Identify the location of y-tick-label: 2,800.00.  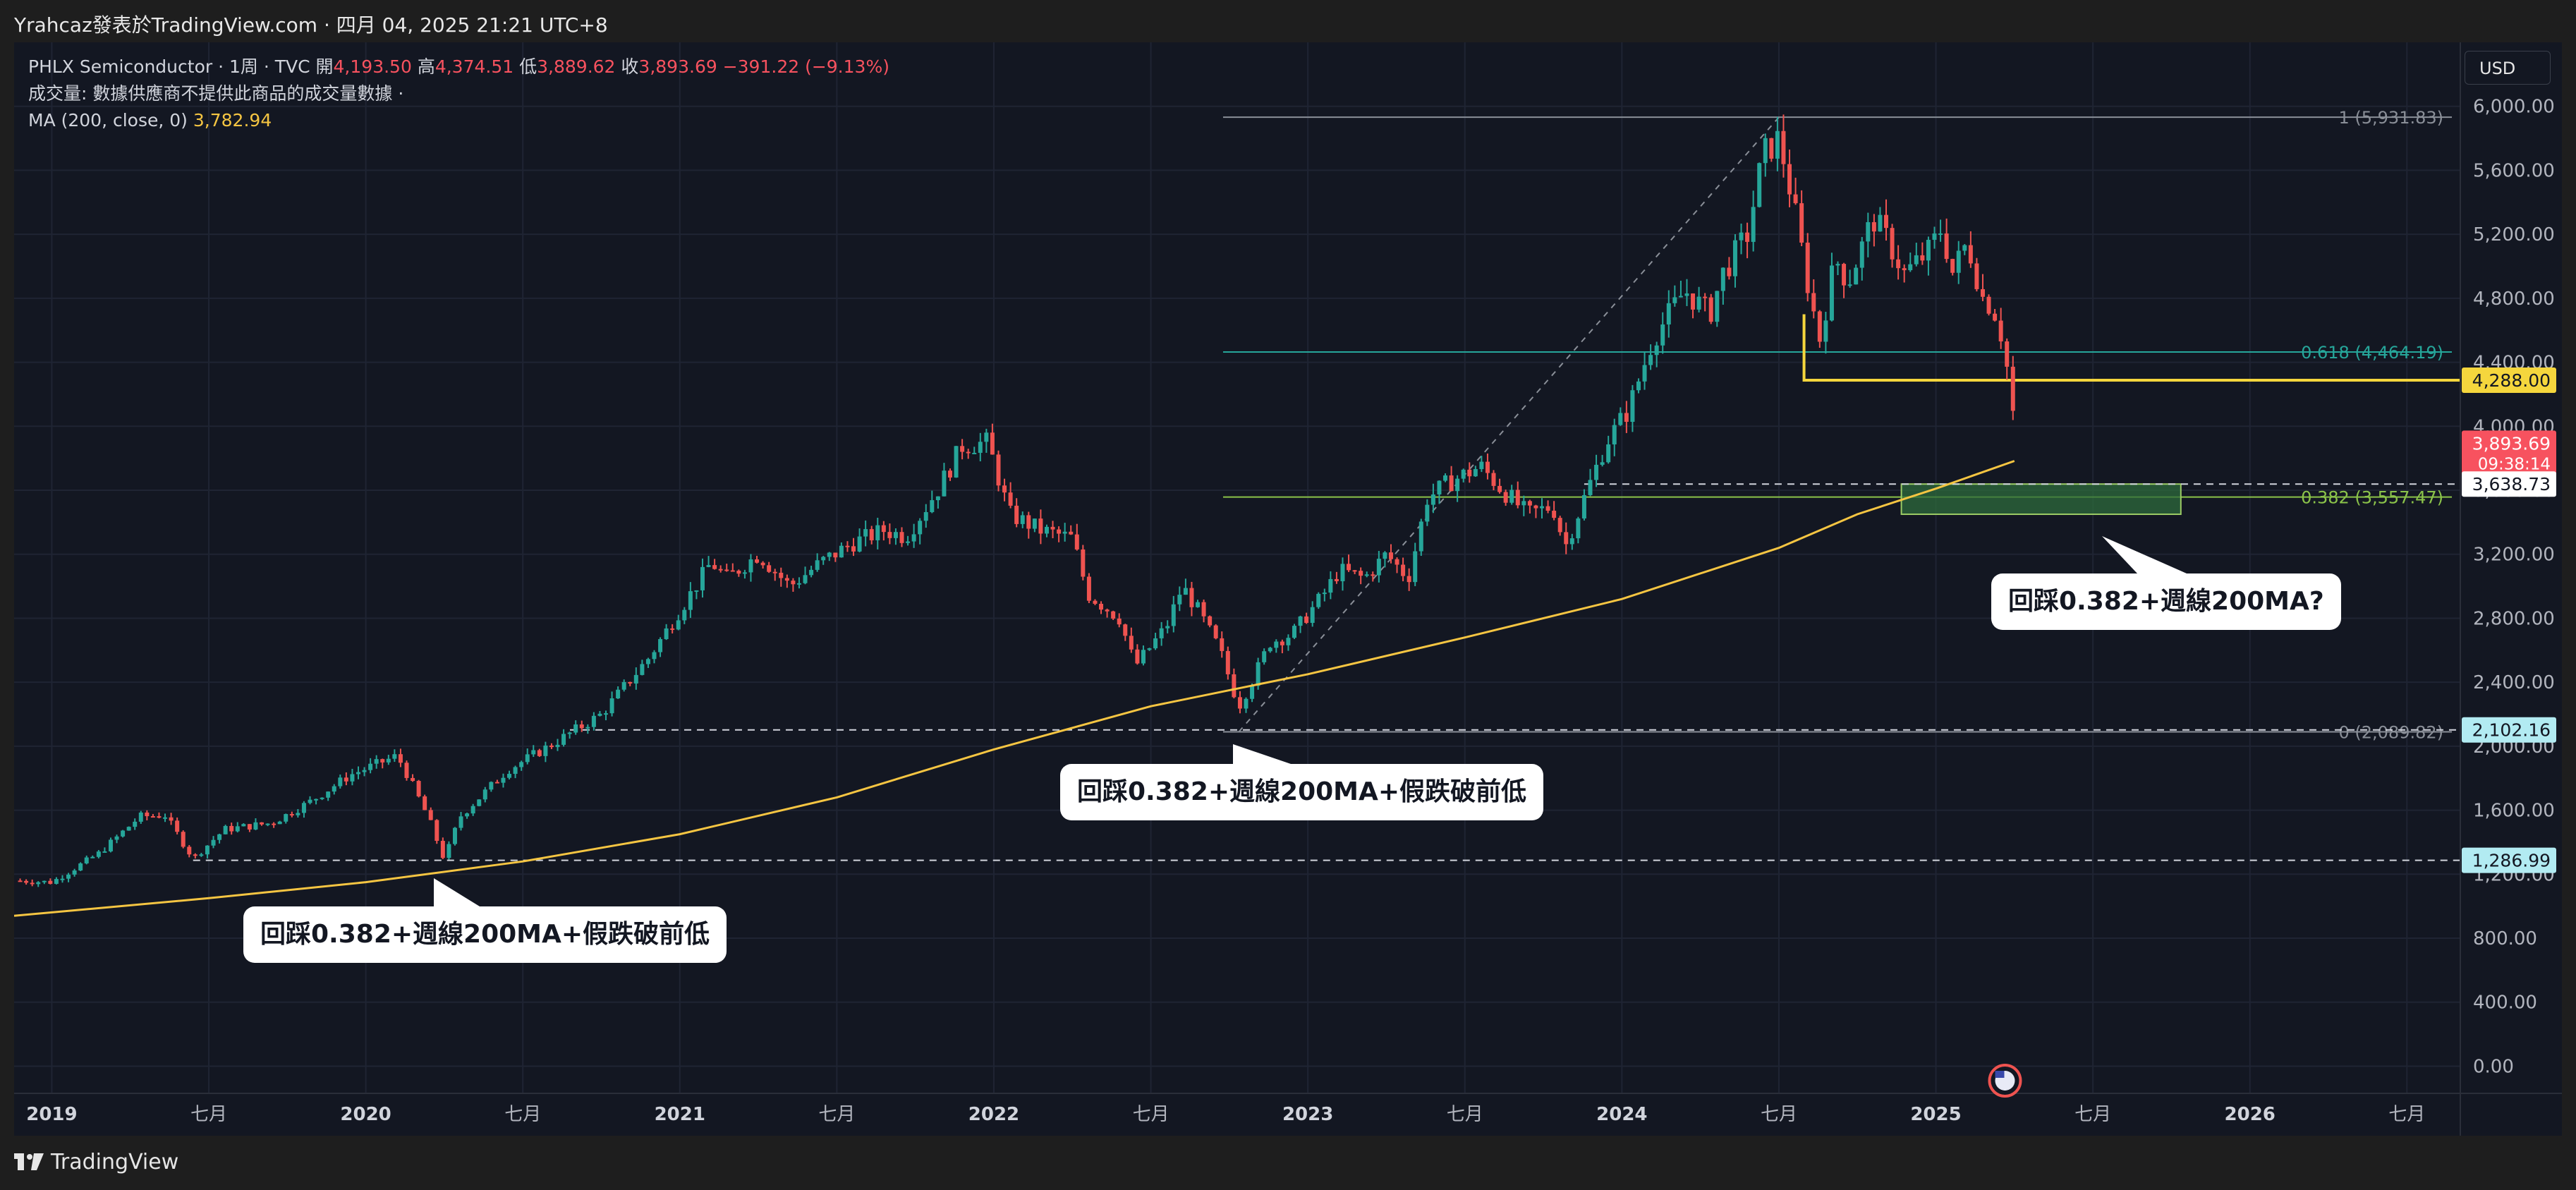
(2514, 619).